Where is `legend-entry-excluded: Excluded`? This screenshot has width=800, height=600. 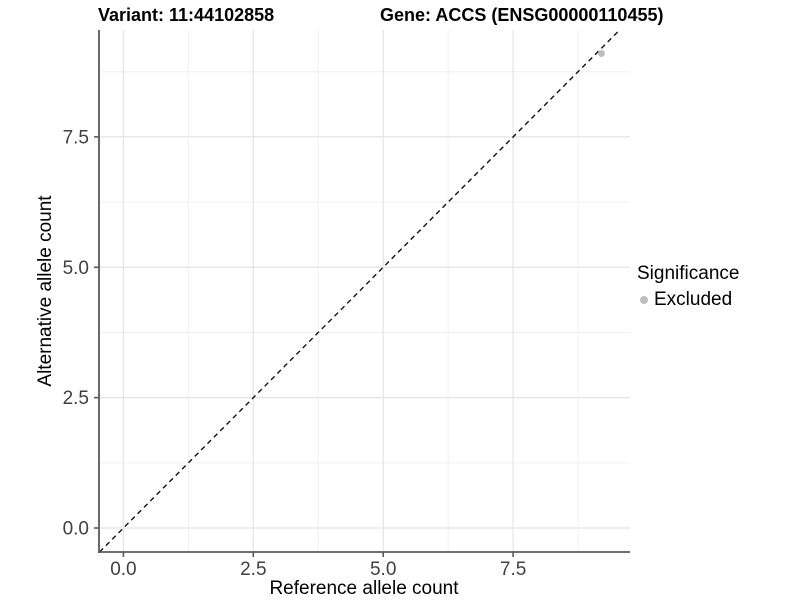 legend-entry-excluded: Excluded is located at coordinates (688, 300).